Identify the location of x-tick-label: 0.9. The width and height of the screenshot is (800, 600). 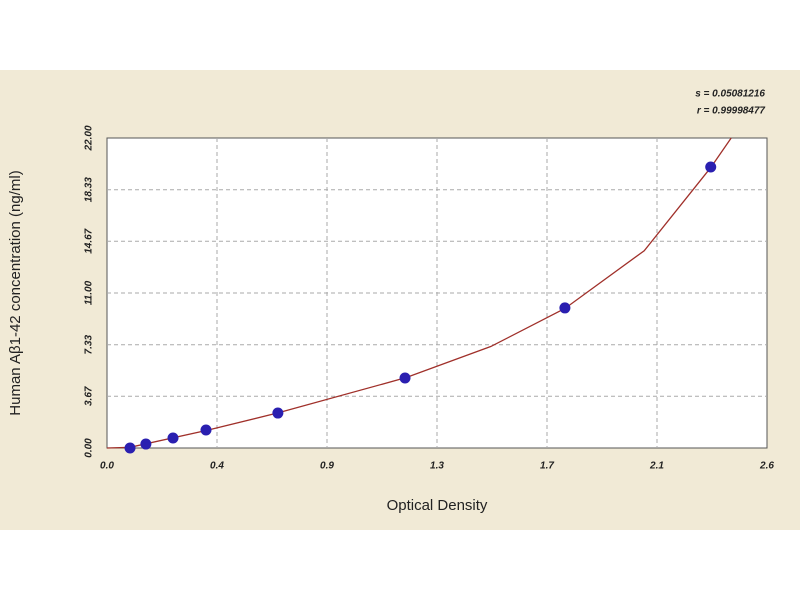
(327, 466).